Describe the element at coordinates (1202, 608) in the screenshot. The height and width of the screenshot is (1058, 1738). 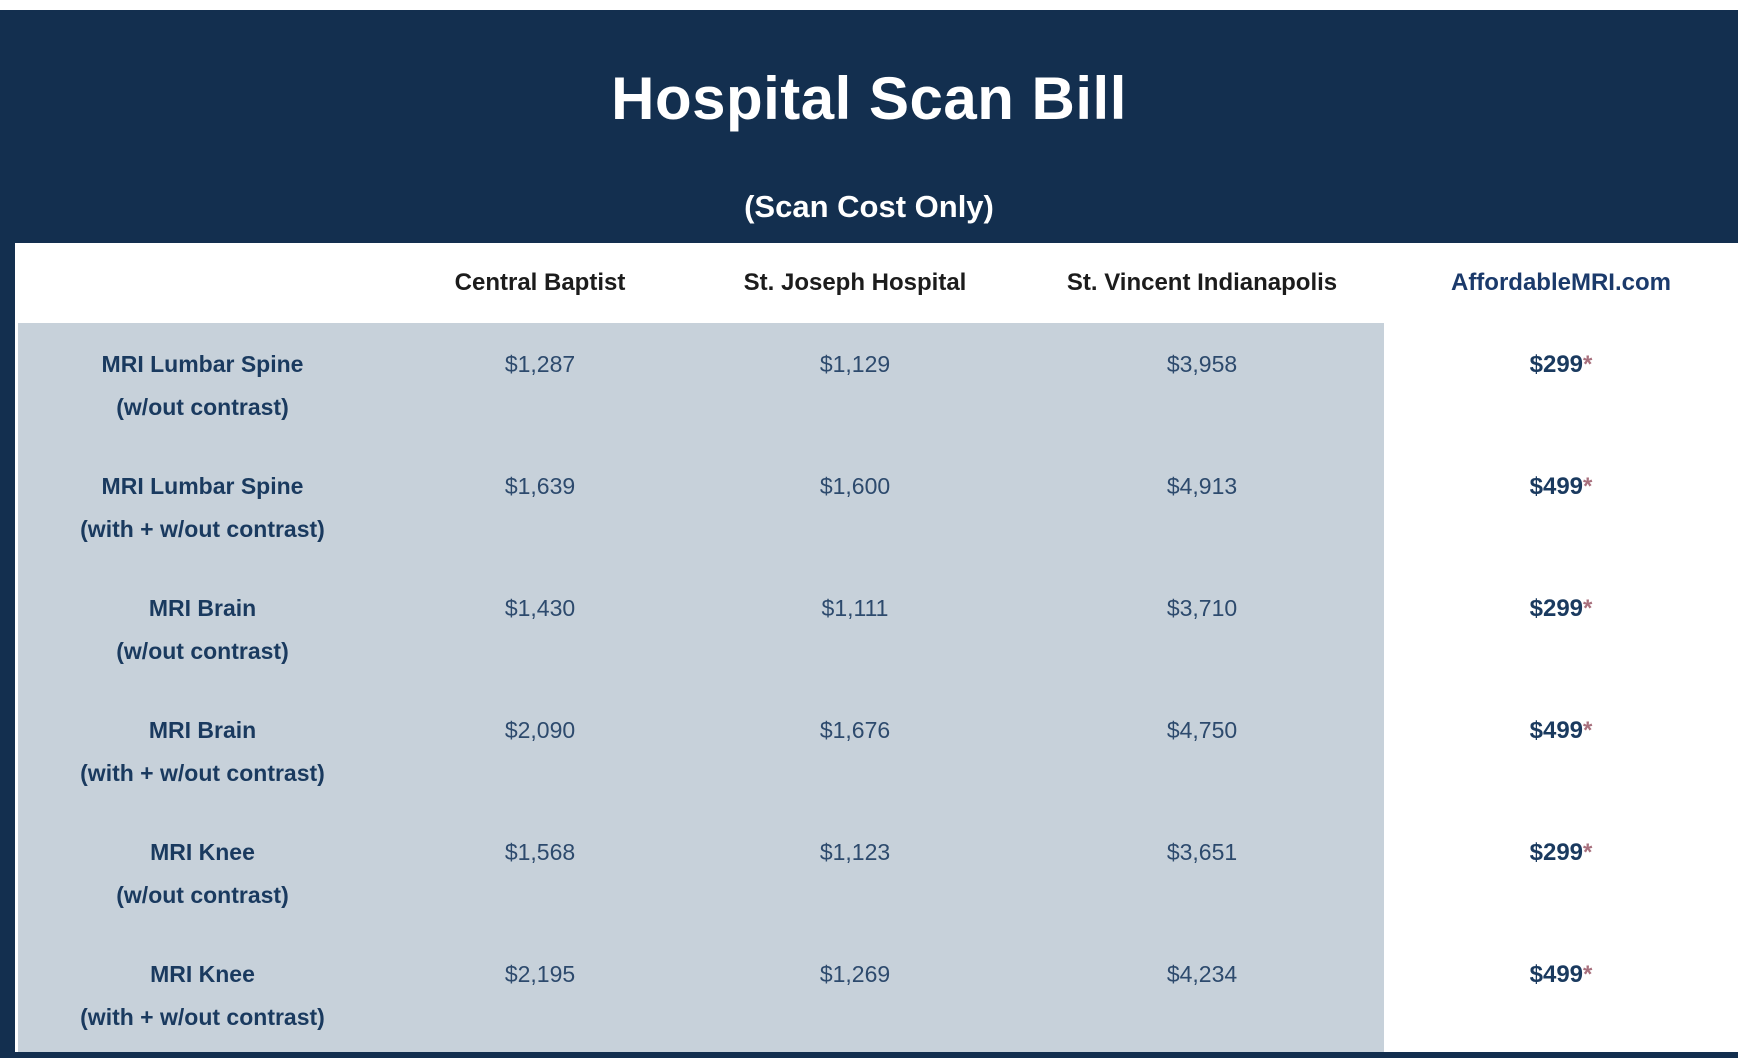
I see `price-st-vincent: $3,710` at that location.